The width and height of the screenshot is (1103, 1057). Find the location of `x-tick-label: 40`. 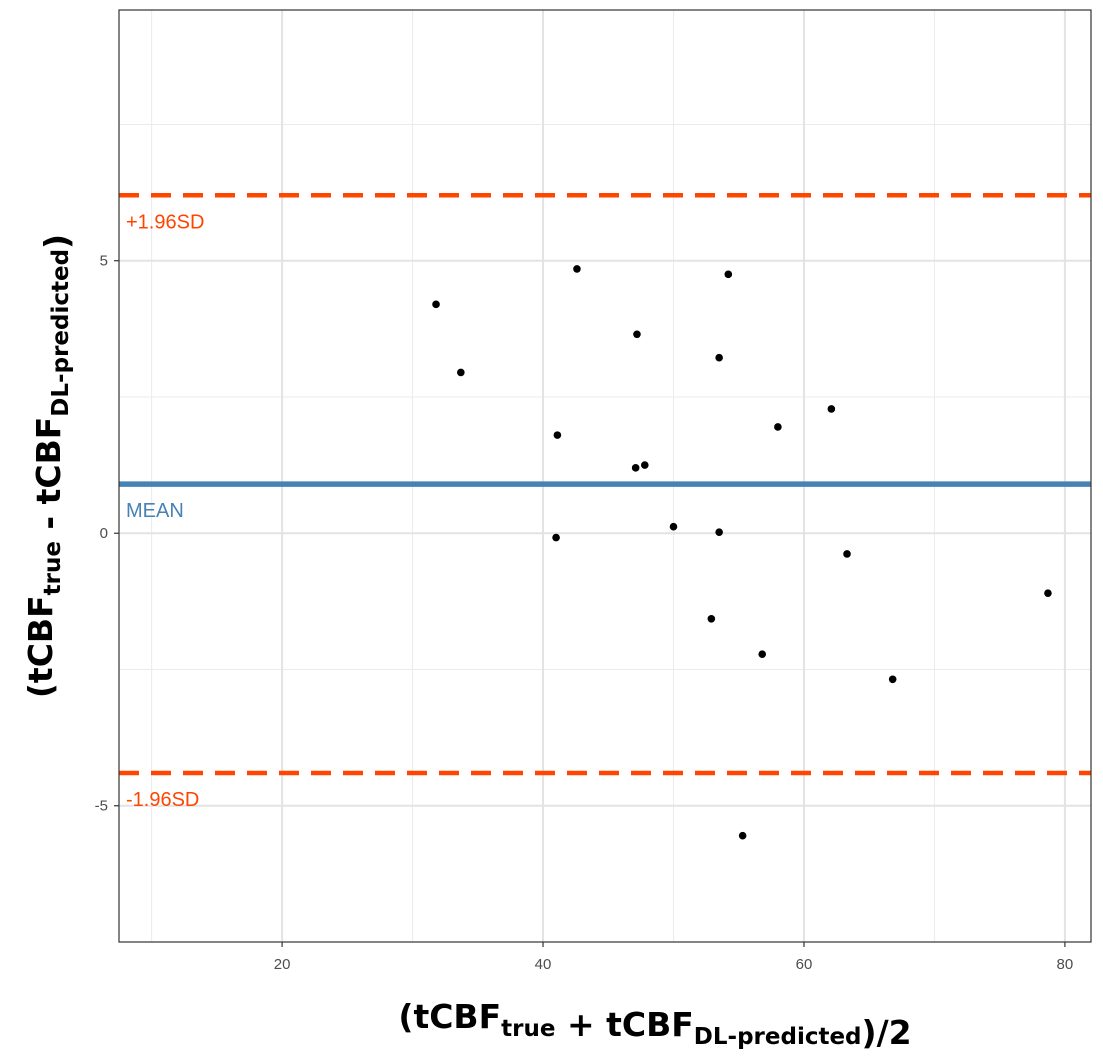

x-tick-label: 40 is located at coordinates (543, 964).